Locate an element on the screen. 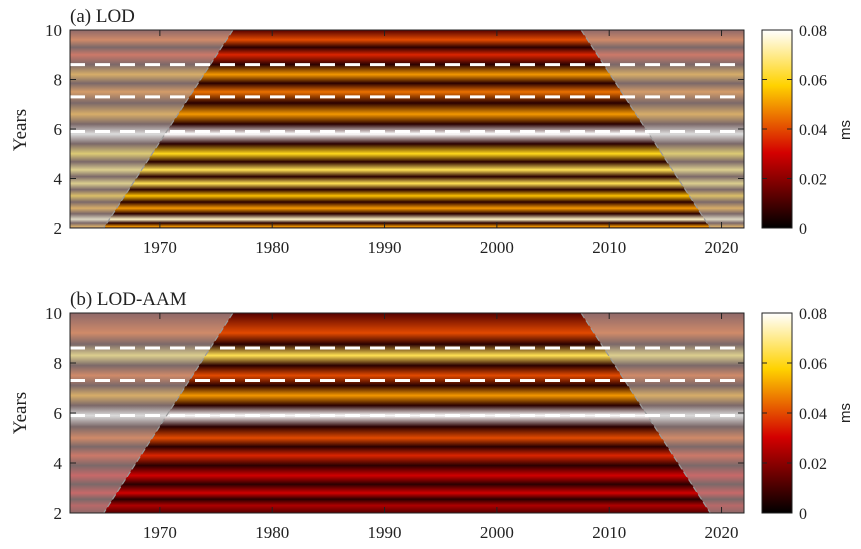 This screenshot has width=861, height=549. panel-title: (a) LOD is located at coordinates (102, 16).